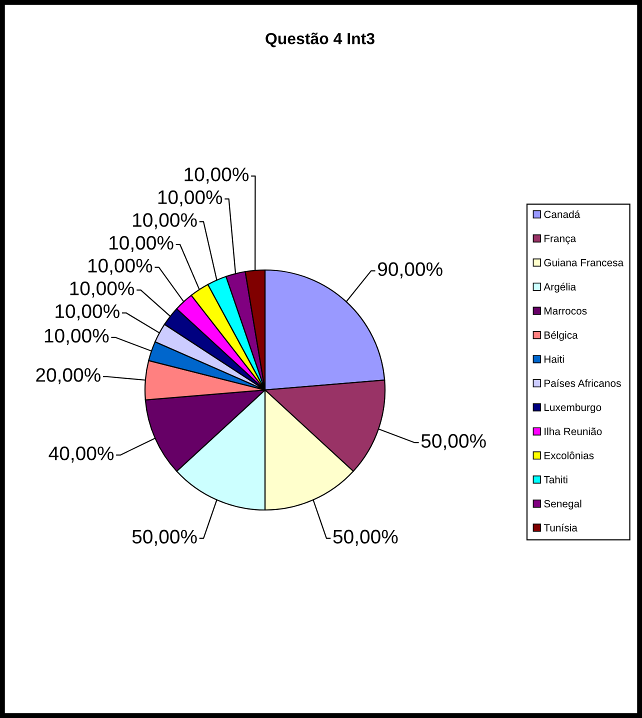 The height and width of the screenshot is (718, 642). I want to click on chart-title: Questão 4 Int3, so click(320, 40).